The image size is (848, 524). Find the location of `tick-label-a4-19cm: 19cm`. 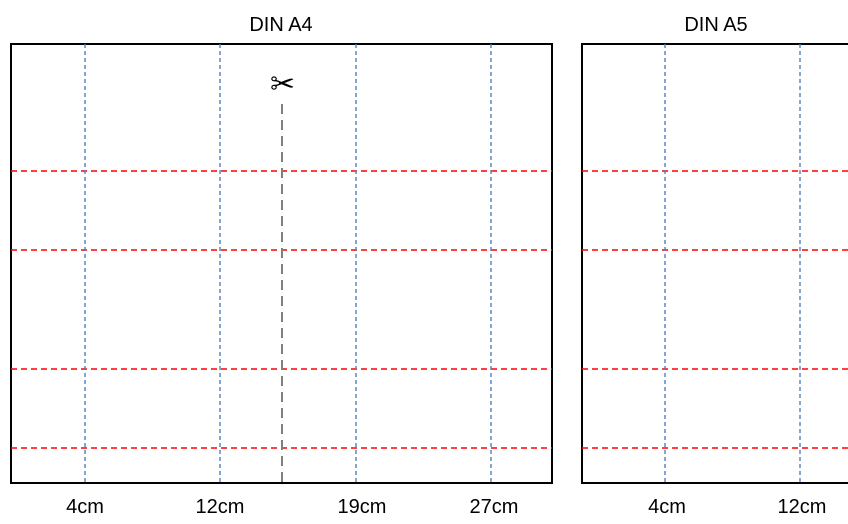

tick-label-a4-19cm: 19cm is located at coordinates (362, 507).